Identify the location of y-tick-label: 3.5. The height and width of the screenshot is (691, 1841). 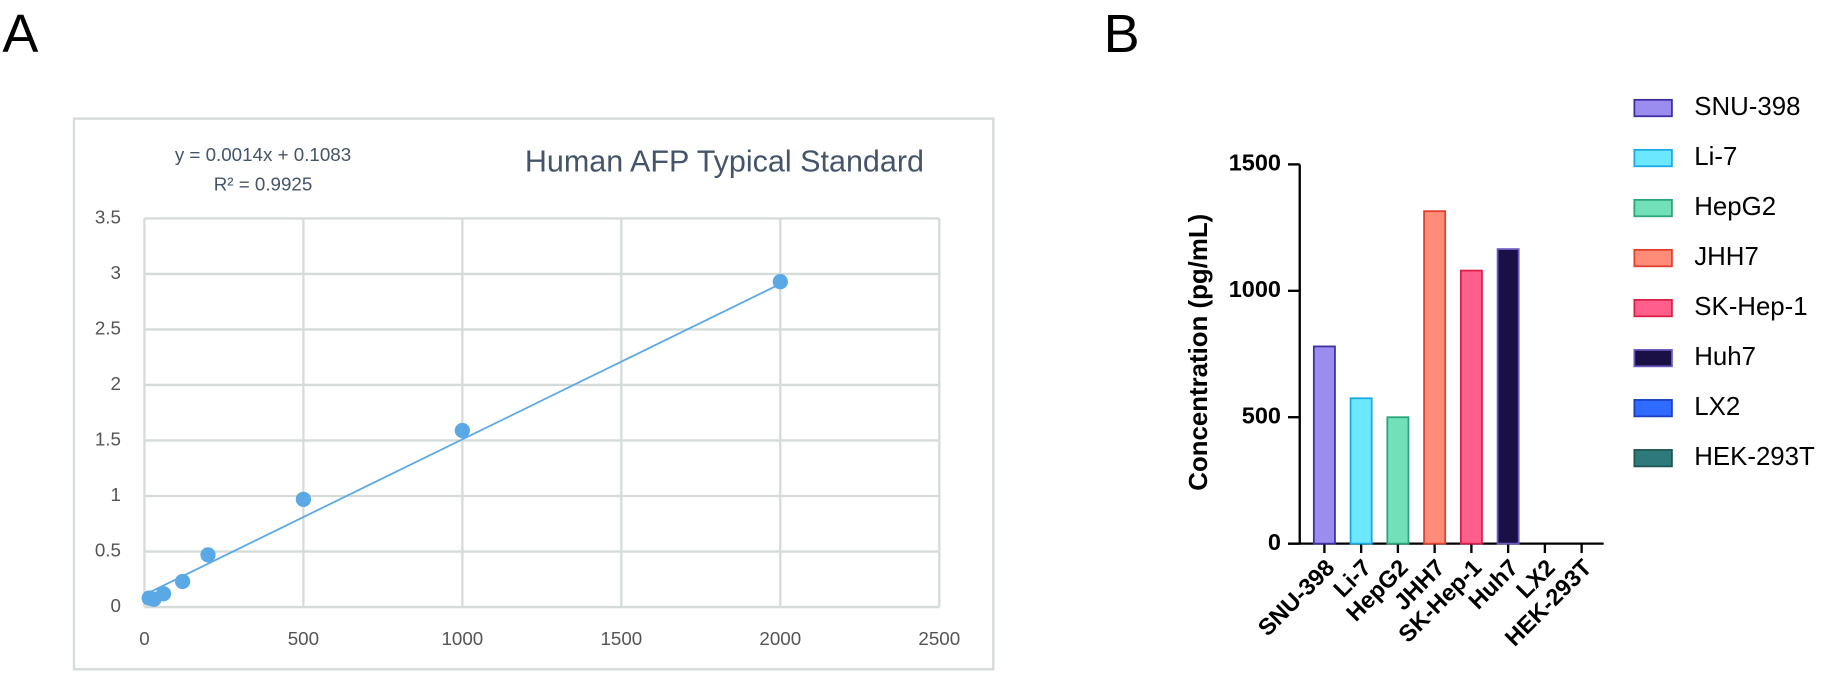
(108, 216).